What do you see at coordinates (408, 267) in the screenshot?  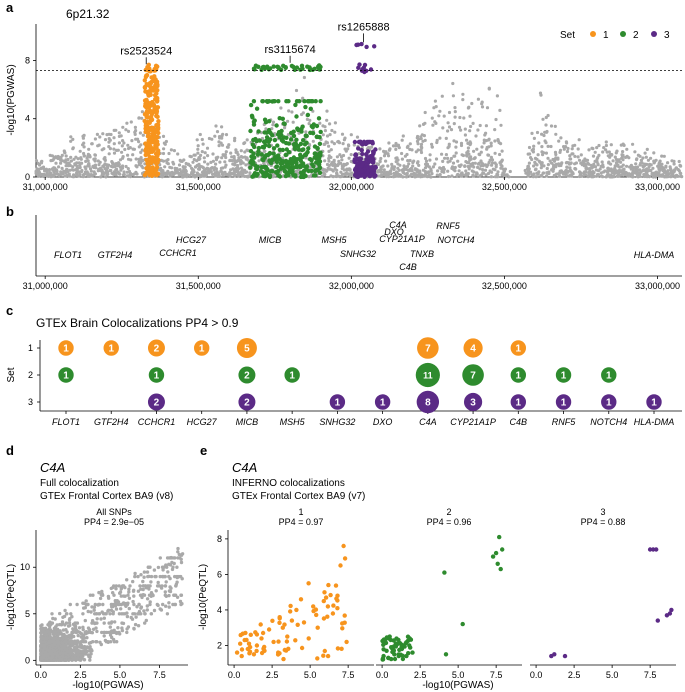 I see `gene-label: C4B` at bounding box center [408, 267].